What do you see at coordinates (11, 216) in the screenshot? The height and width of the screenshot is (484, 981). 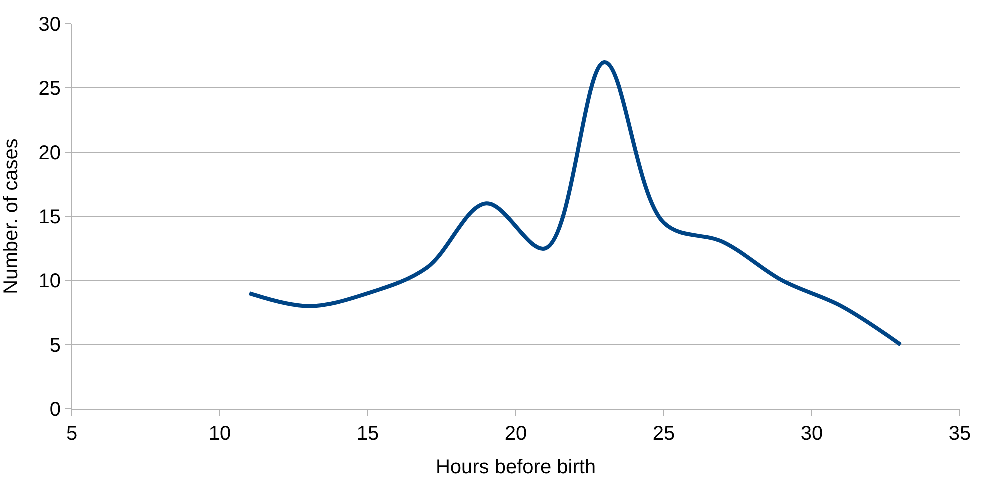 I see `y-axis-title: Number. of cases` at bounding box center [11, 216].